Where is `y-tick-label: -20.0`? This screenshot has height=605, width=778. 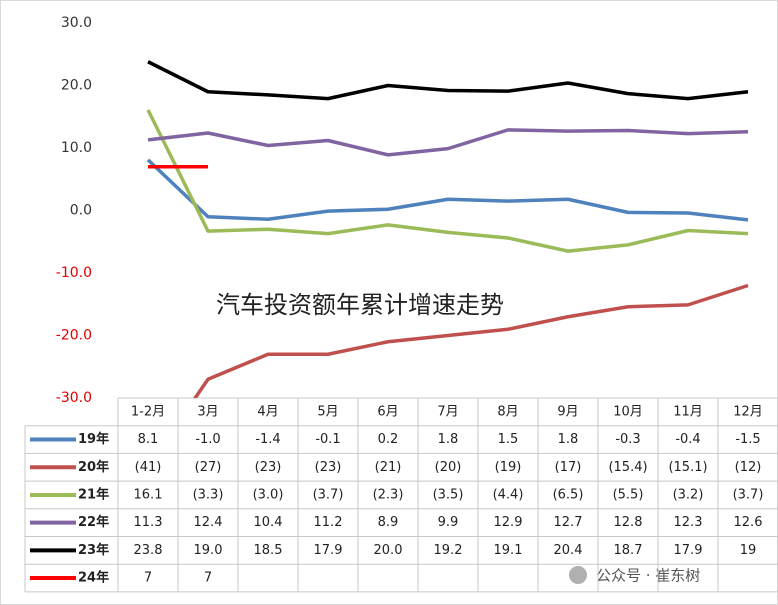 y-tick-label: -20.0 is located at coordinates (74, 336).